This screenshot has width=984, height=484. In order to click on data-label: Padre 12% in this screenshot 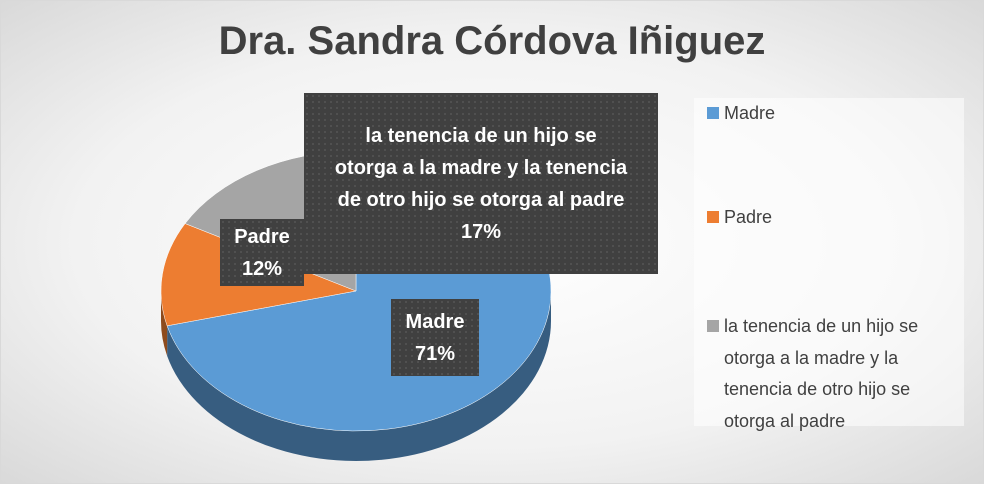, I will do `click(262, 252)`.